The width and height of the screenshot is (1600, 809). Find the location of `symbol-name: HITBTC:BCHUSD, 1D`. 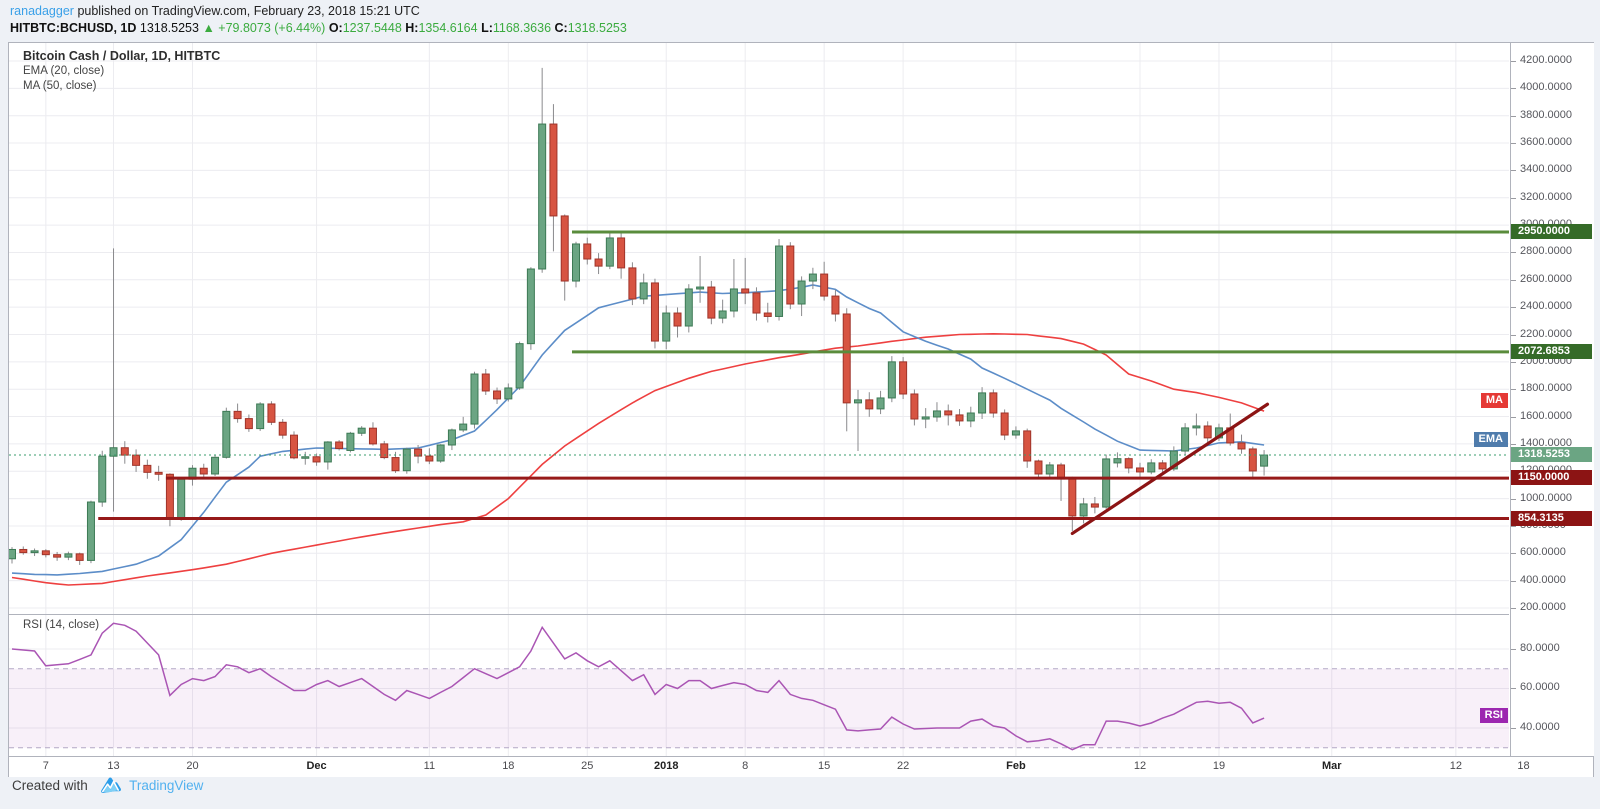

symbol-name: HITBTC:BCHUSD, 1D is located at coordinates (73, 28).